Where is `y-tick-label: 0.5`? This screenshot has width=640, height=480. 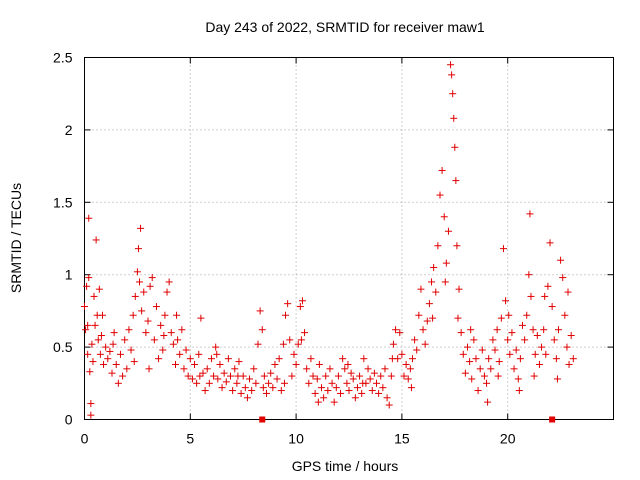 y-tick-label: 0.5 is located at coordinates (63, 347).